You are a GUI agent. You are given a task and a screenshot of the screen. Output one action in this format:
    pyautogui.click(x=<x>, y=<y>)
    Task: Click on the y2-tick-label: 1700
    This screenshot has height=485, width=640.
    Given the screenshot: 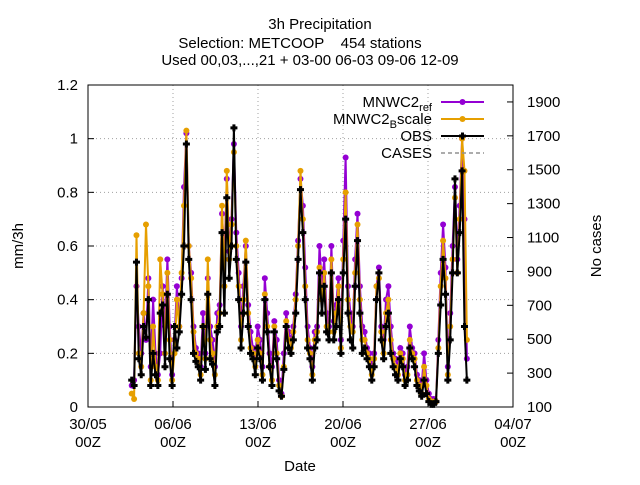 What is the action you would take?
    pyautogui.click(x=543, y=136)
    